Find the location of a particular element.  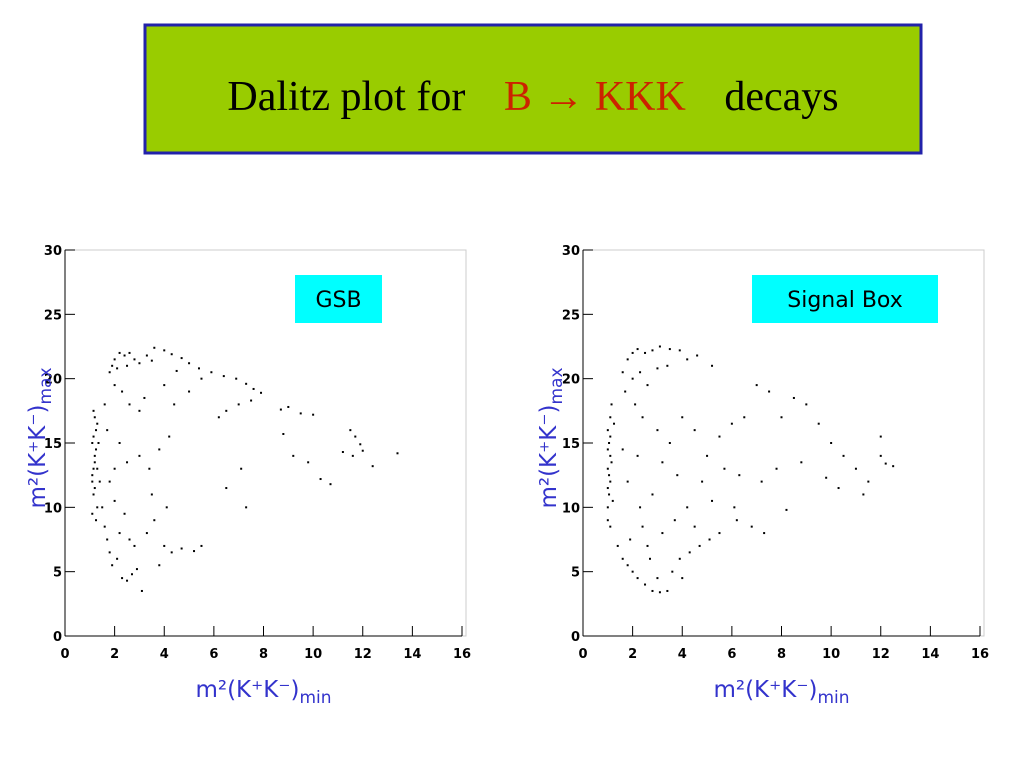

title-box is located at coordinates (533, 89).